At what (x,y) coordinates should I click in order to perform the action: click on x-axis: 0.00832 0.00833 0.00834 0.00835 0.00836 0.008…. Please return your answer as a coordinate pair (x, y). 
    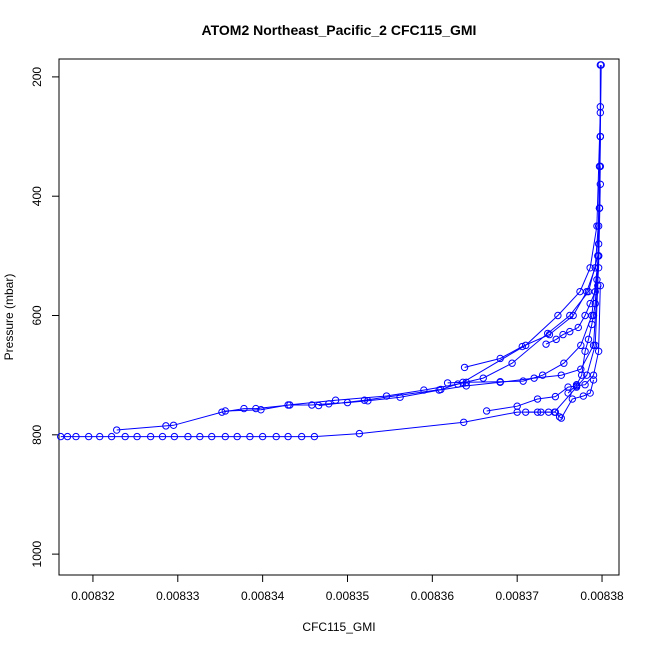
    Looking at the image, I should click on (347, 588).